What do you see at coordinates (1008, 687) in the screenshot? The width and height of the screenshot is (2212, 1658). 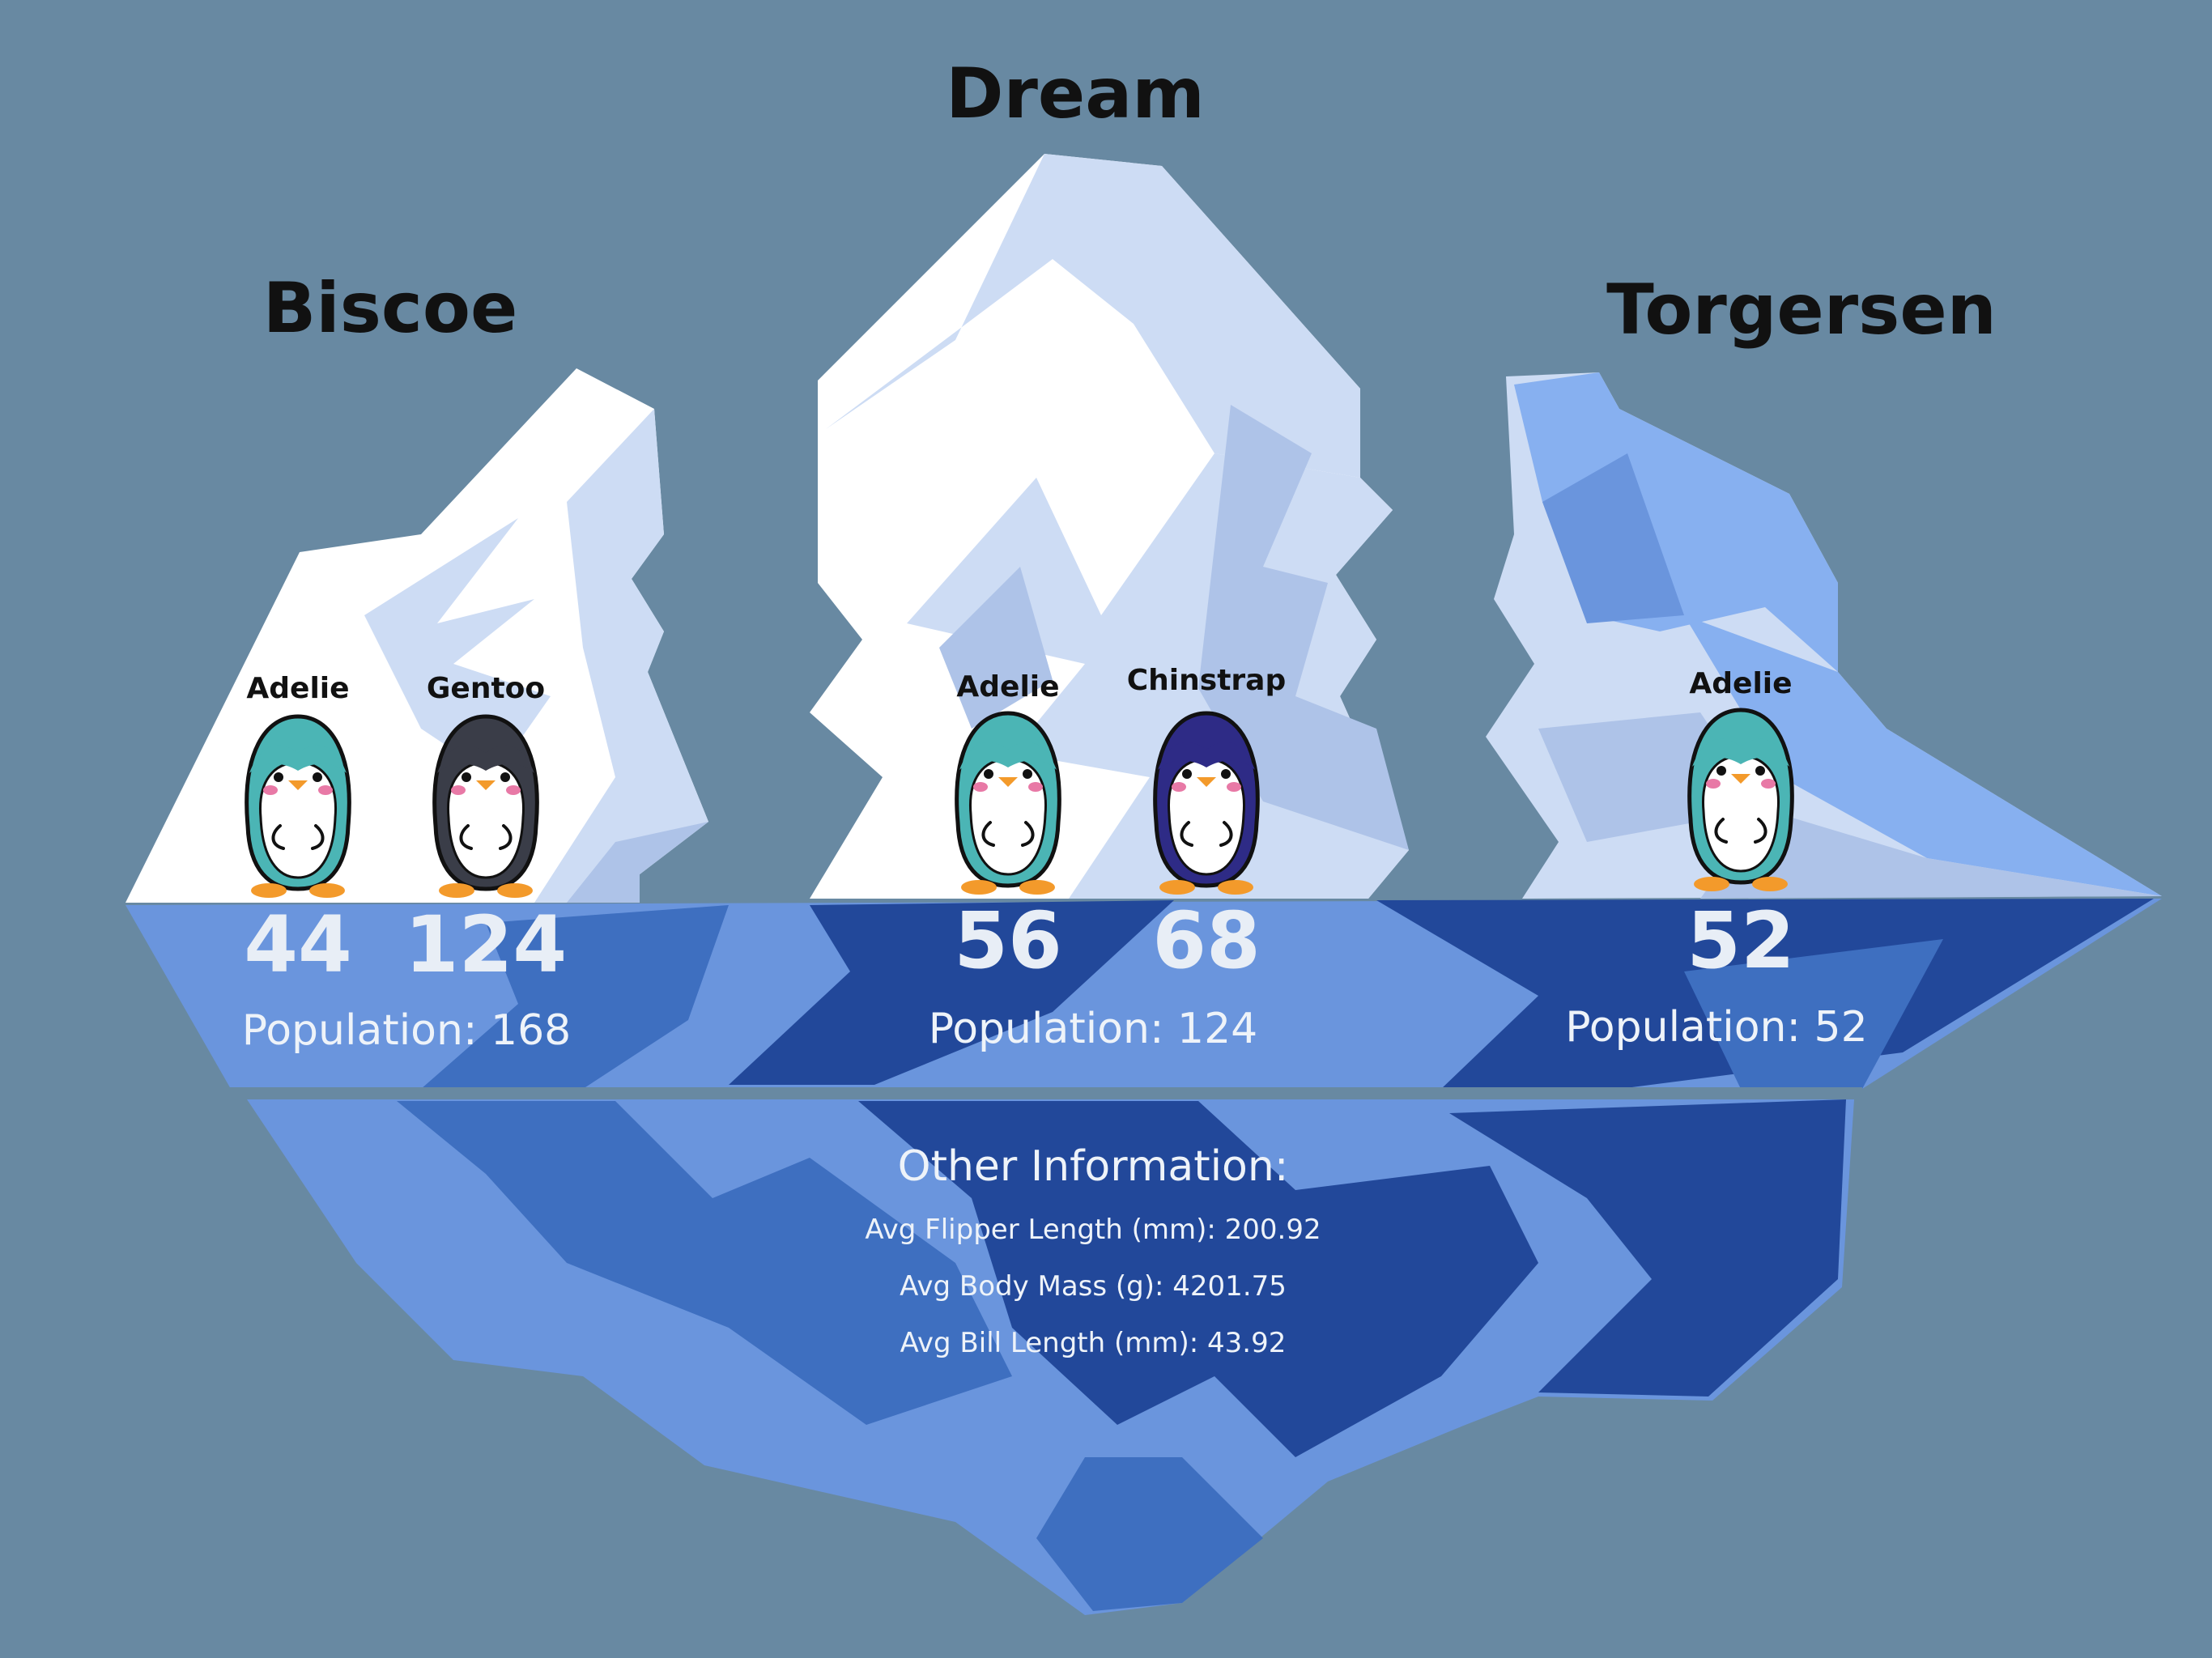 I see `dream-adelie-label: Adelie` at bounding box center [1008, 687].